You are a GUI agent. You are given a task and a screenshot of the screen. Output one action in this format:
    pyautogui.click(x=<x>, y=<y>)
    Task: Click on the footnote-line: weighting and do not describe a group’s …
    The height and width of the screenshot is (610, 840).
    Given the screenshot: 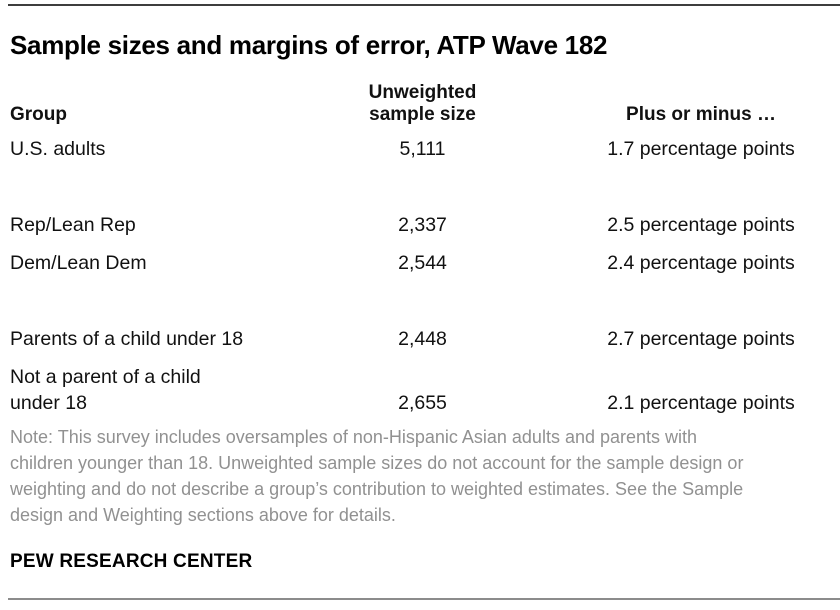 What is the action you would take?
    pyautogui.click(x=377, y=489)
    